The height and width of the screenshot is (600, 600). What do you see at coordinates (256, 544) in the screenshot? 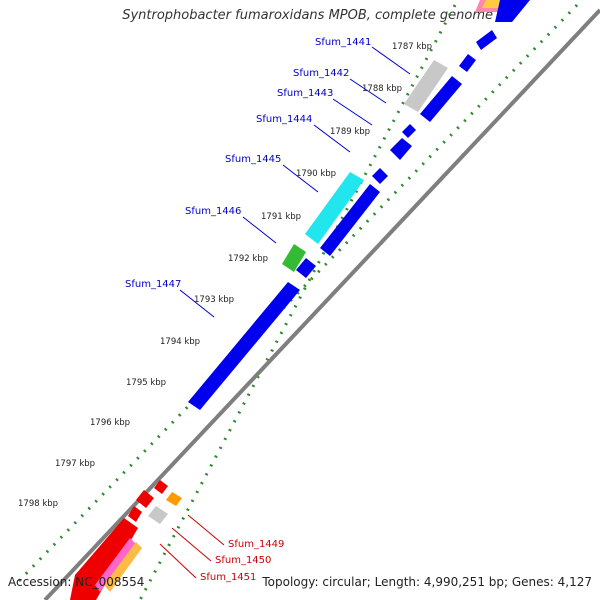
I see `gene-label: Sfum_1449` at bounding box center [256, 544].